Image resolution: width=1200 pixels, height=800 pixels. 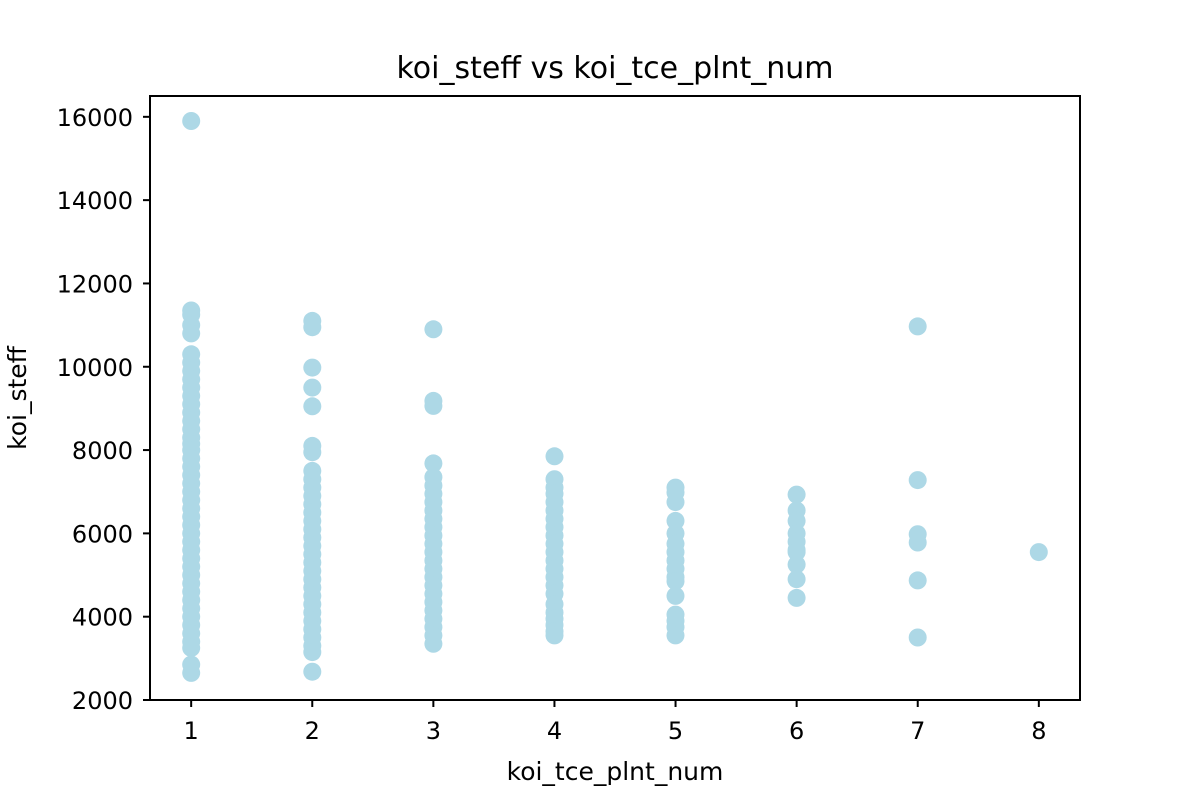 What do you see at coordinates (102, 534) in the screenshot?
I see `y-tick-label: 6000` at bounding box center [102, 534].